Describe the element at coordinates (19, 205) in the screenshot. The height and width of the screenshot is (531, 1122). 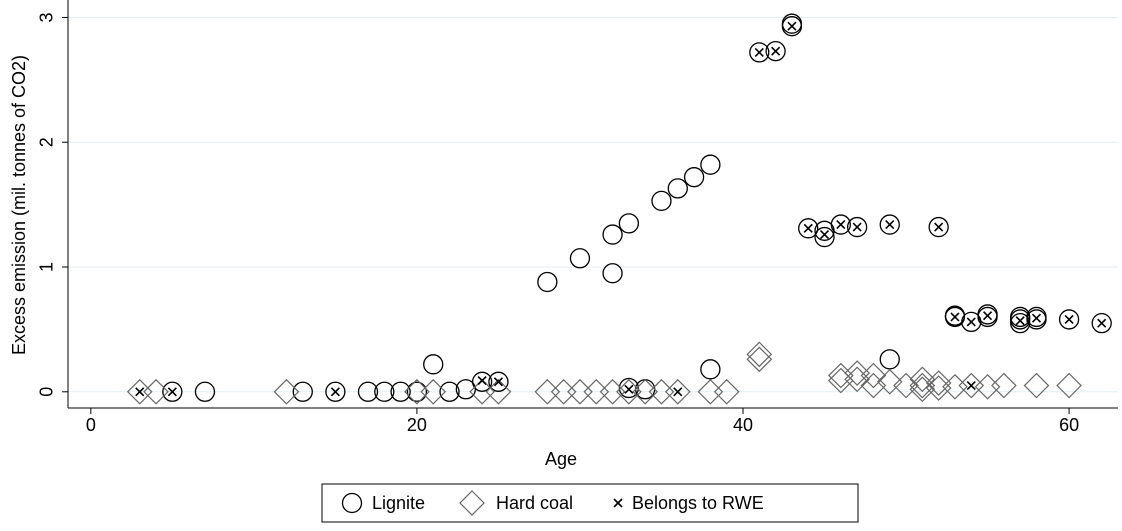
I see `y-axis-title: Excess emission (mil. tonnes of CO2)` at that location.